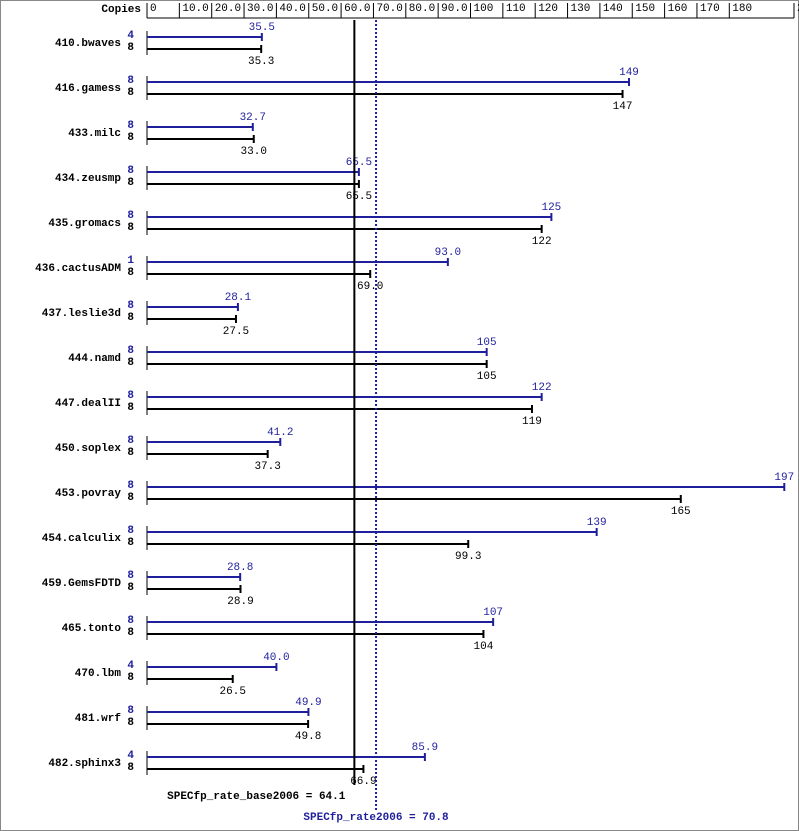 Image resolution: width=799 pixels, height=831 pixels. What do you see at coordinates (195, 9) in the screenshot?
I see `x-tick-label: 10.0` at bounding box center [195, 9].